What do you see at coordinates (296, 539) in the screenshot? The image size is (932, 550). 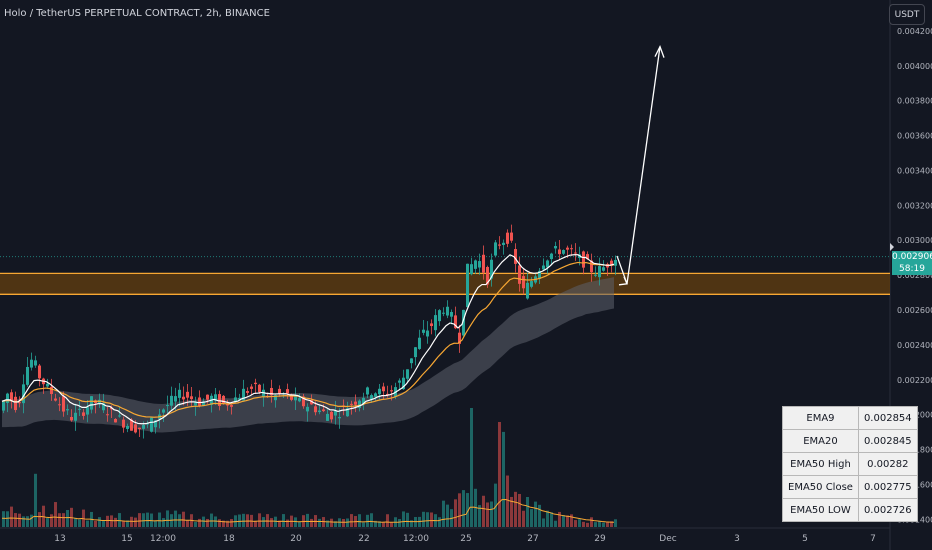 I see `time-tick-label: 20` at bounding box center [296, 539].